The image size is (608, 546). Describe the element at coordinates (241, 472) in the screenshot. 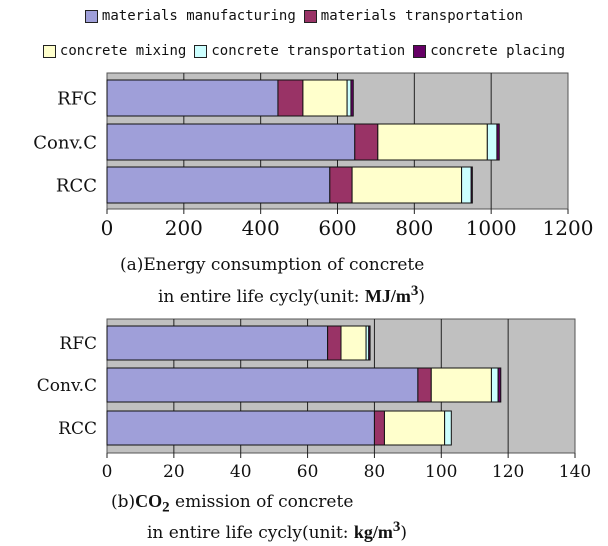

I see `x-tick-label: 40` at that location.